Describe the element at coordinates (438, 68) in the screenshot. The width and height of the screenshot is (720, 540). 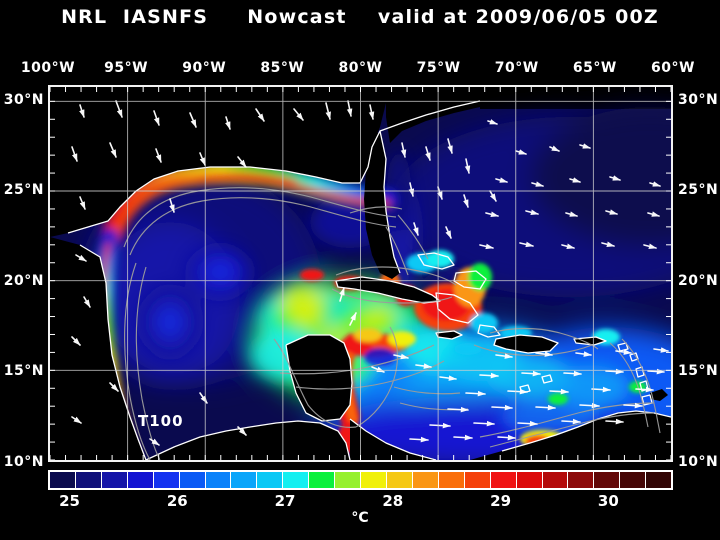
I see `lon-tick-label-5: 75°W` at that location.